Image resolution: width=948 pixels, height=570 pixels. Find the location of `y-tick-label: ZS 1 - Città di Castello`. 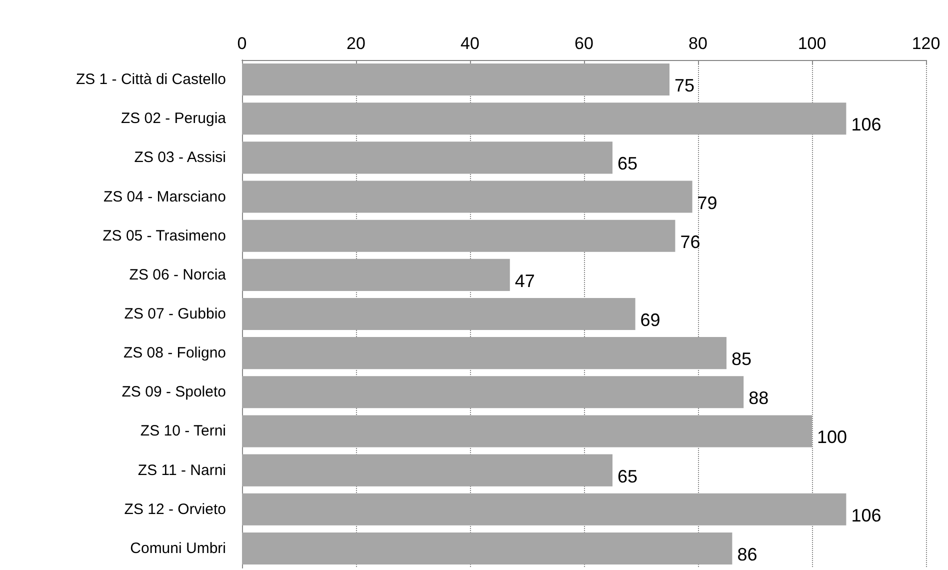

y-tick-label: ZS 1 - Città di Castello is located at coordinates (151, 79).